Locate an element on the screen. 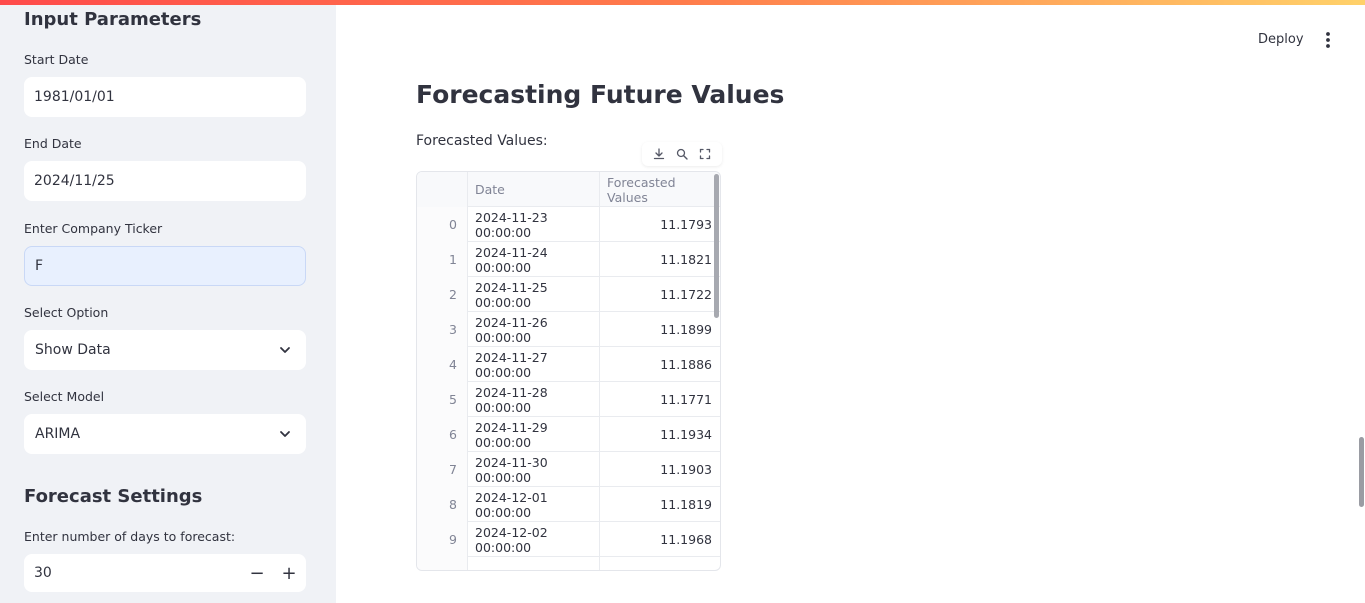  search-icon is located at coordinates (682, 154).